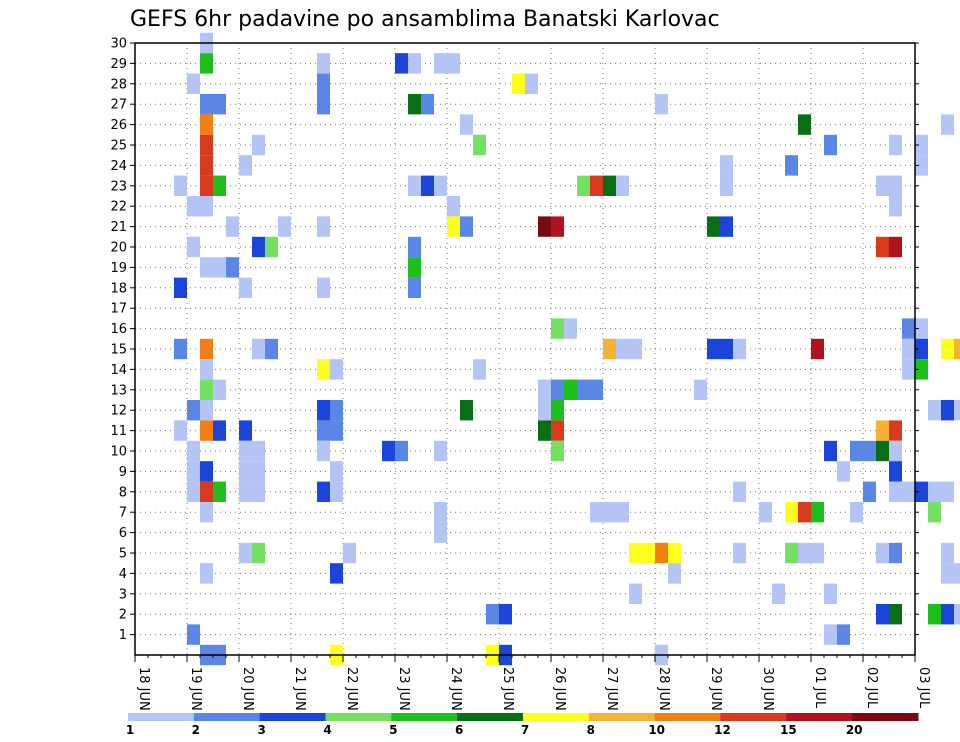 This screenshot has width=960, height=742. Describe the element at coordinates (118, 390) in the screenshot. I see `y-tick-label: 13` at that location.